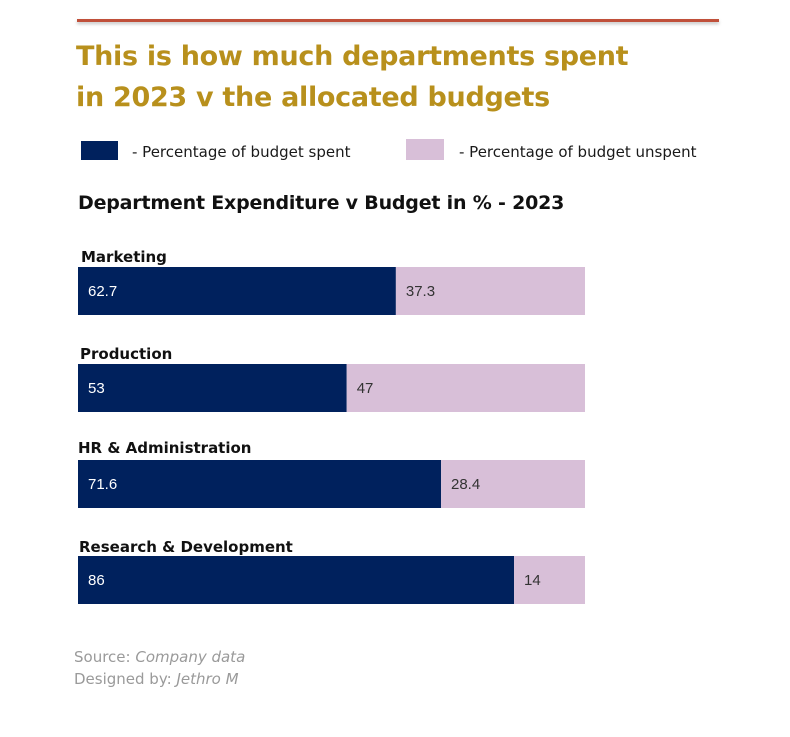 The width and height of the screenshot is (790, 737). Describe the element at coordinates (96, 580) in the screenshot. I see `data-label-spent-research-and-development: 86` at that location.